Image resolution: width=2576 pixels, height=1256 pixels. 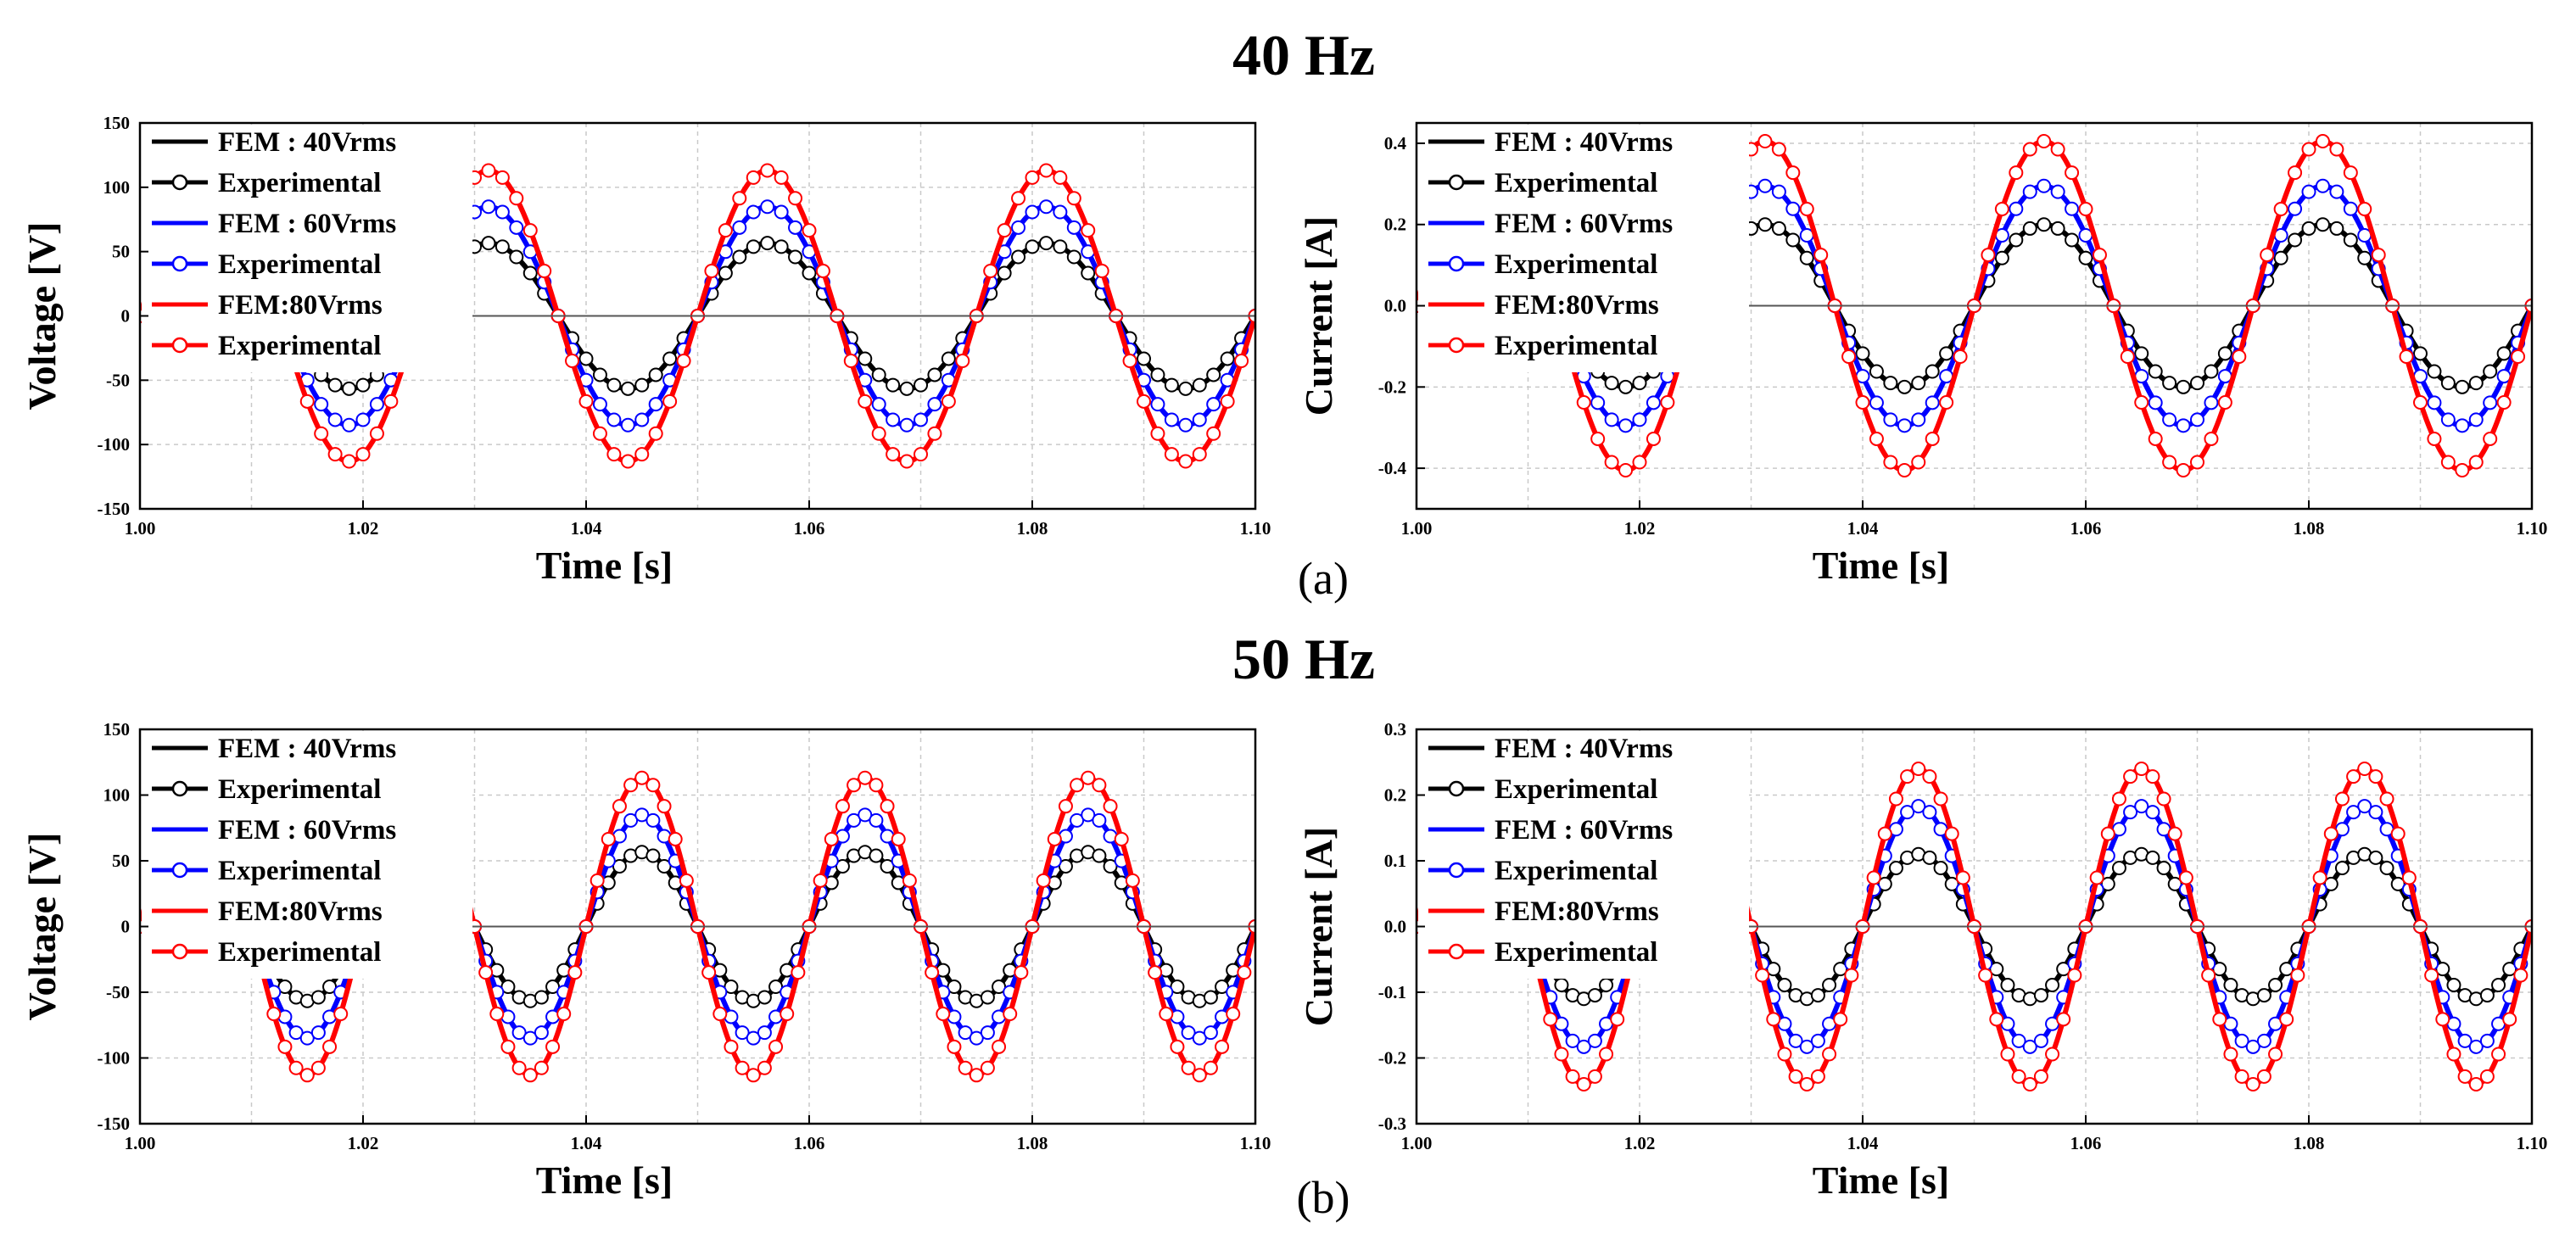 What do you see at coordinates (118, 380) in the screenshot?
I see `y-tick-label: -50` at bounding box center [118, 380].